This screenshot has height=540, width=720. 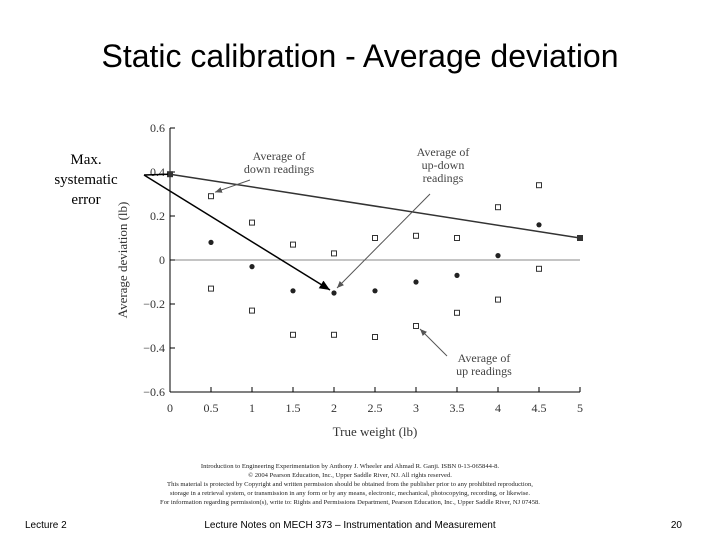 I want to click on y-axis-label: Average deviation (lb), so click(x=122, y=260).